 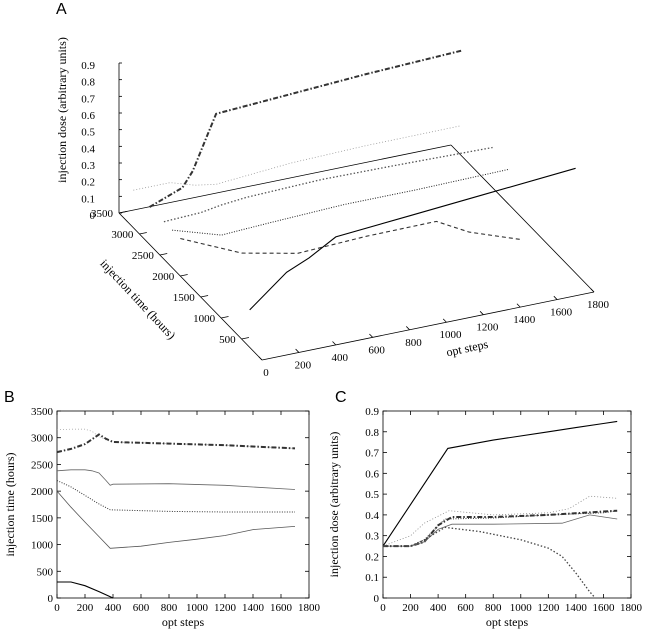 What do you see at coordinates (61, 9) in the screenshot?
I see `panel-letter-a: A` at bounding box center [61, 9].